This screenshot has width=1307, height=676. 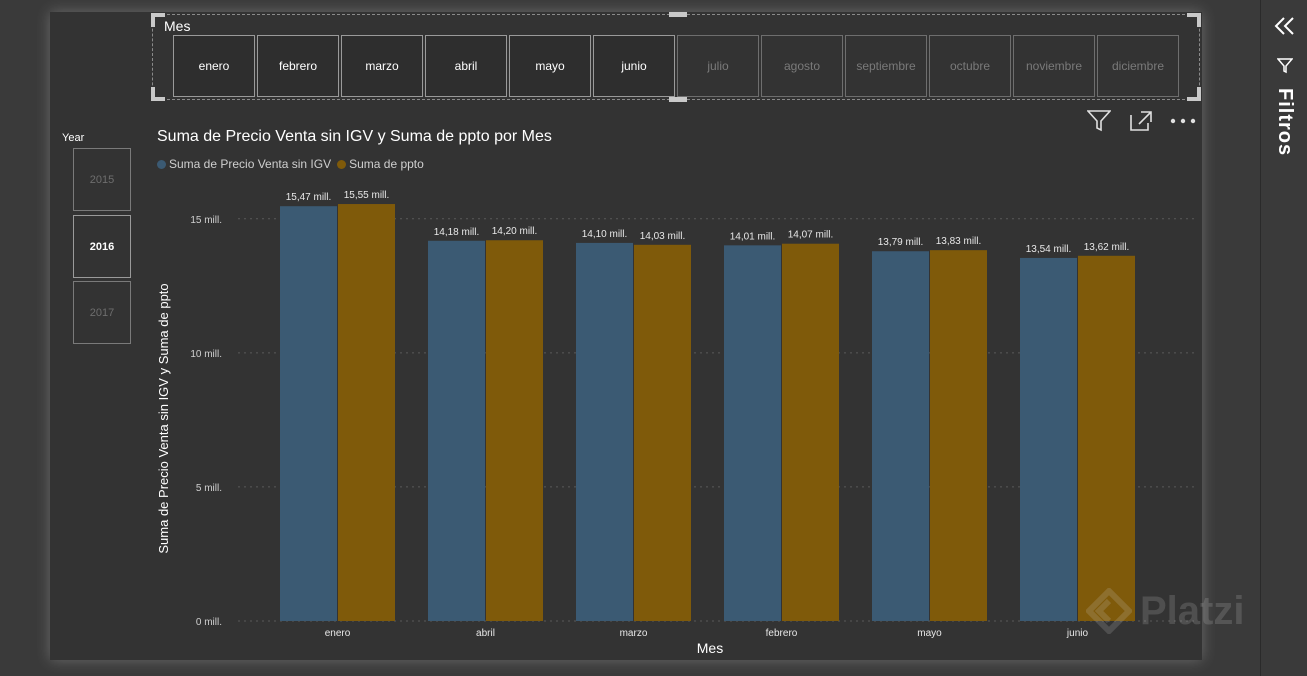 I want to click on x-tick-label: febrero, so click(x=782, y=633).